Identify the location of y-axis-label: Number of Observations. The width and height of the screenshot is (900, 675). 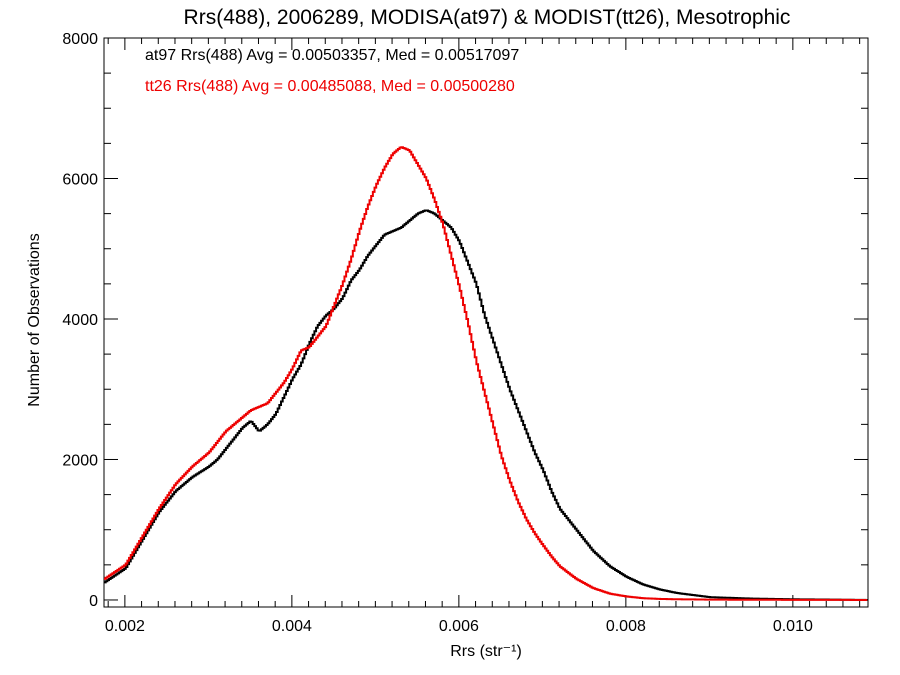
(34, 319).